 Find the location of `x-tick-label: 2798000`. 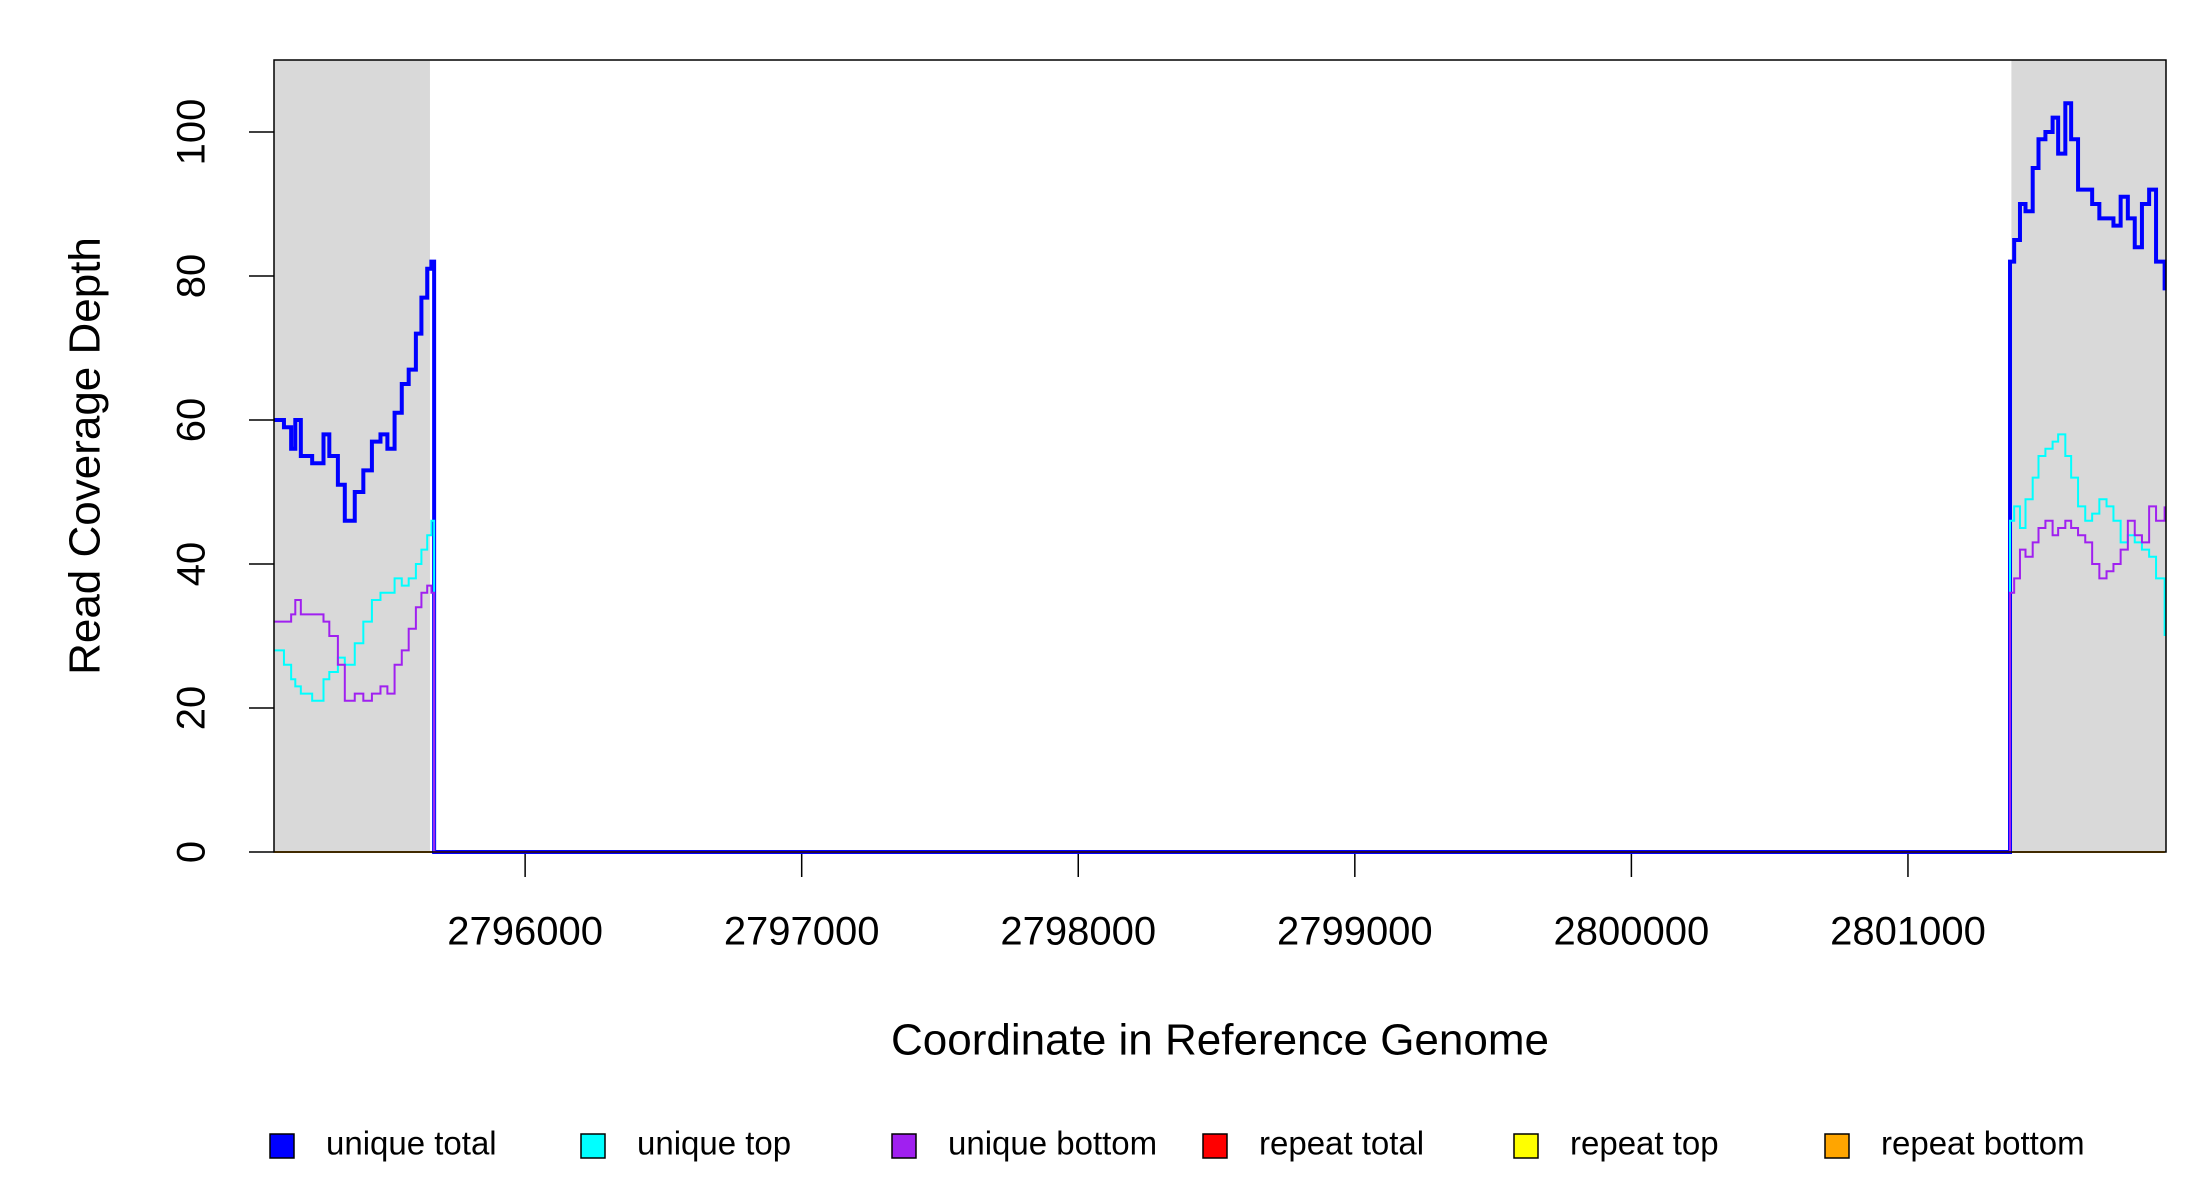

x-tick-label: 2798000 is located at coordinates (1078, 932).